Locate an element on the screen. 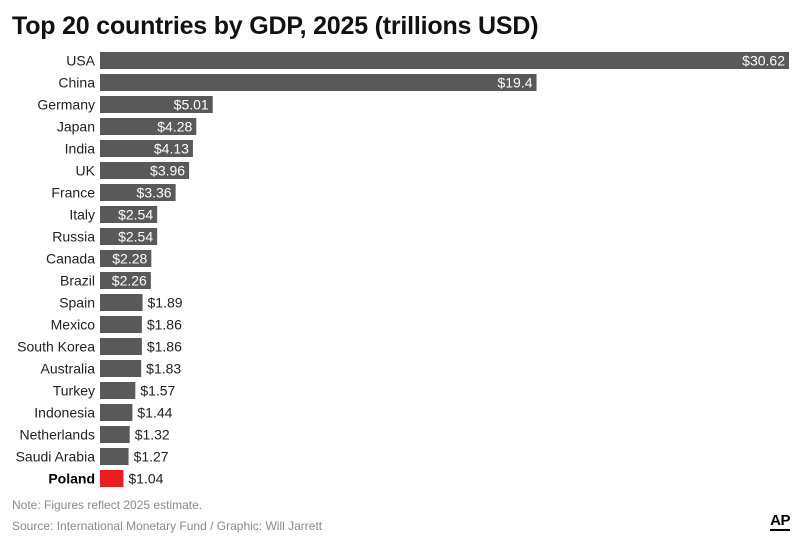  category-label: India is located at coordinates (80, 149).